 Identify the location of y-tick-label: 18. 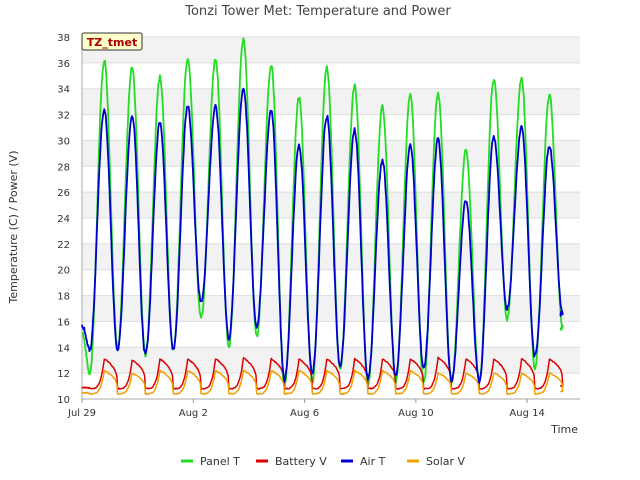
(63, 297).